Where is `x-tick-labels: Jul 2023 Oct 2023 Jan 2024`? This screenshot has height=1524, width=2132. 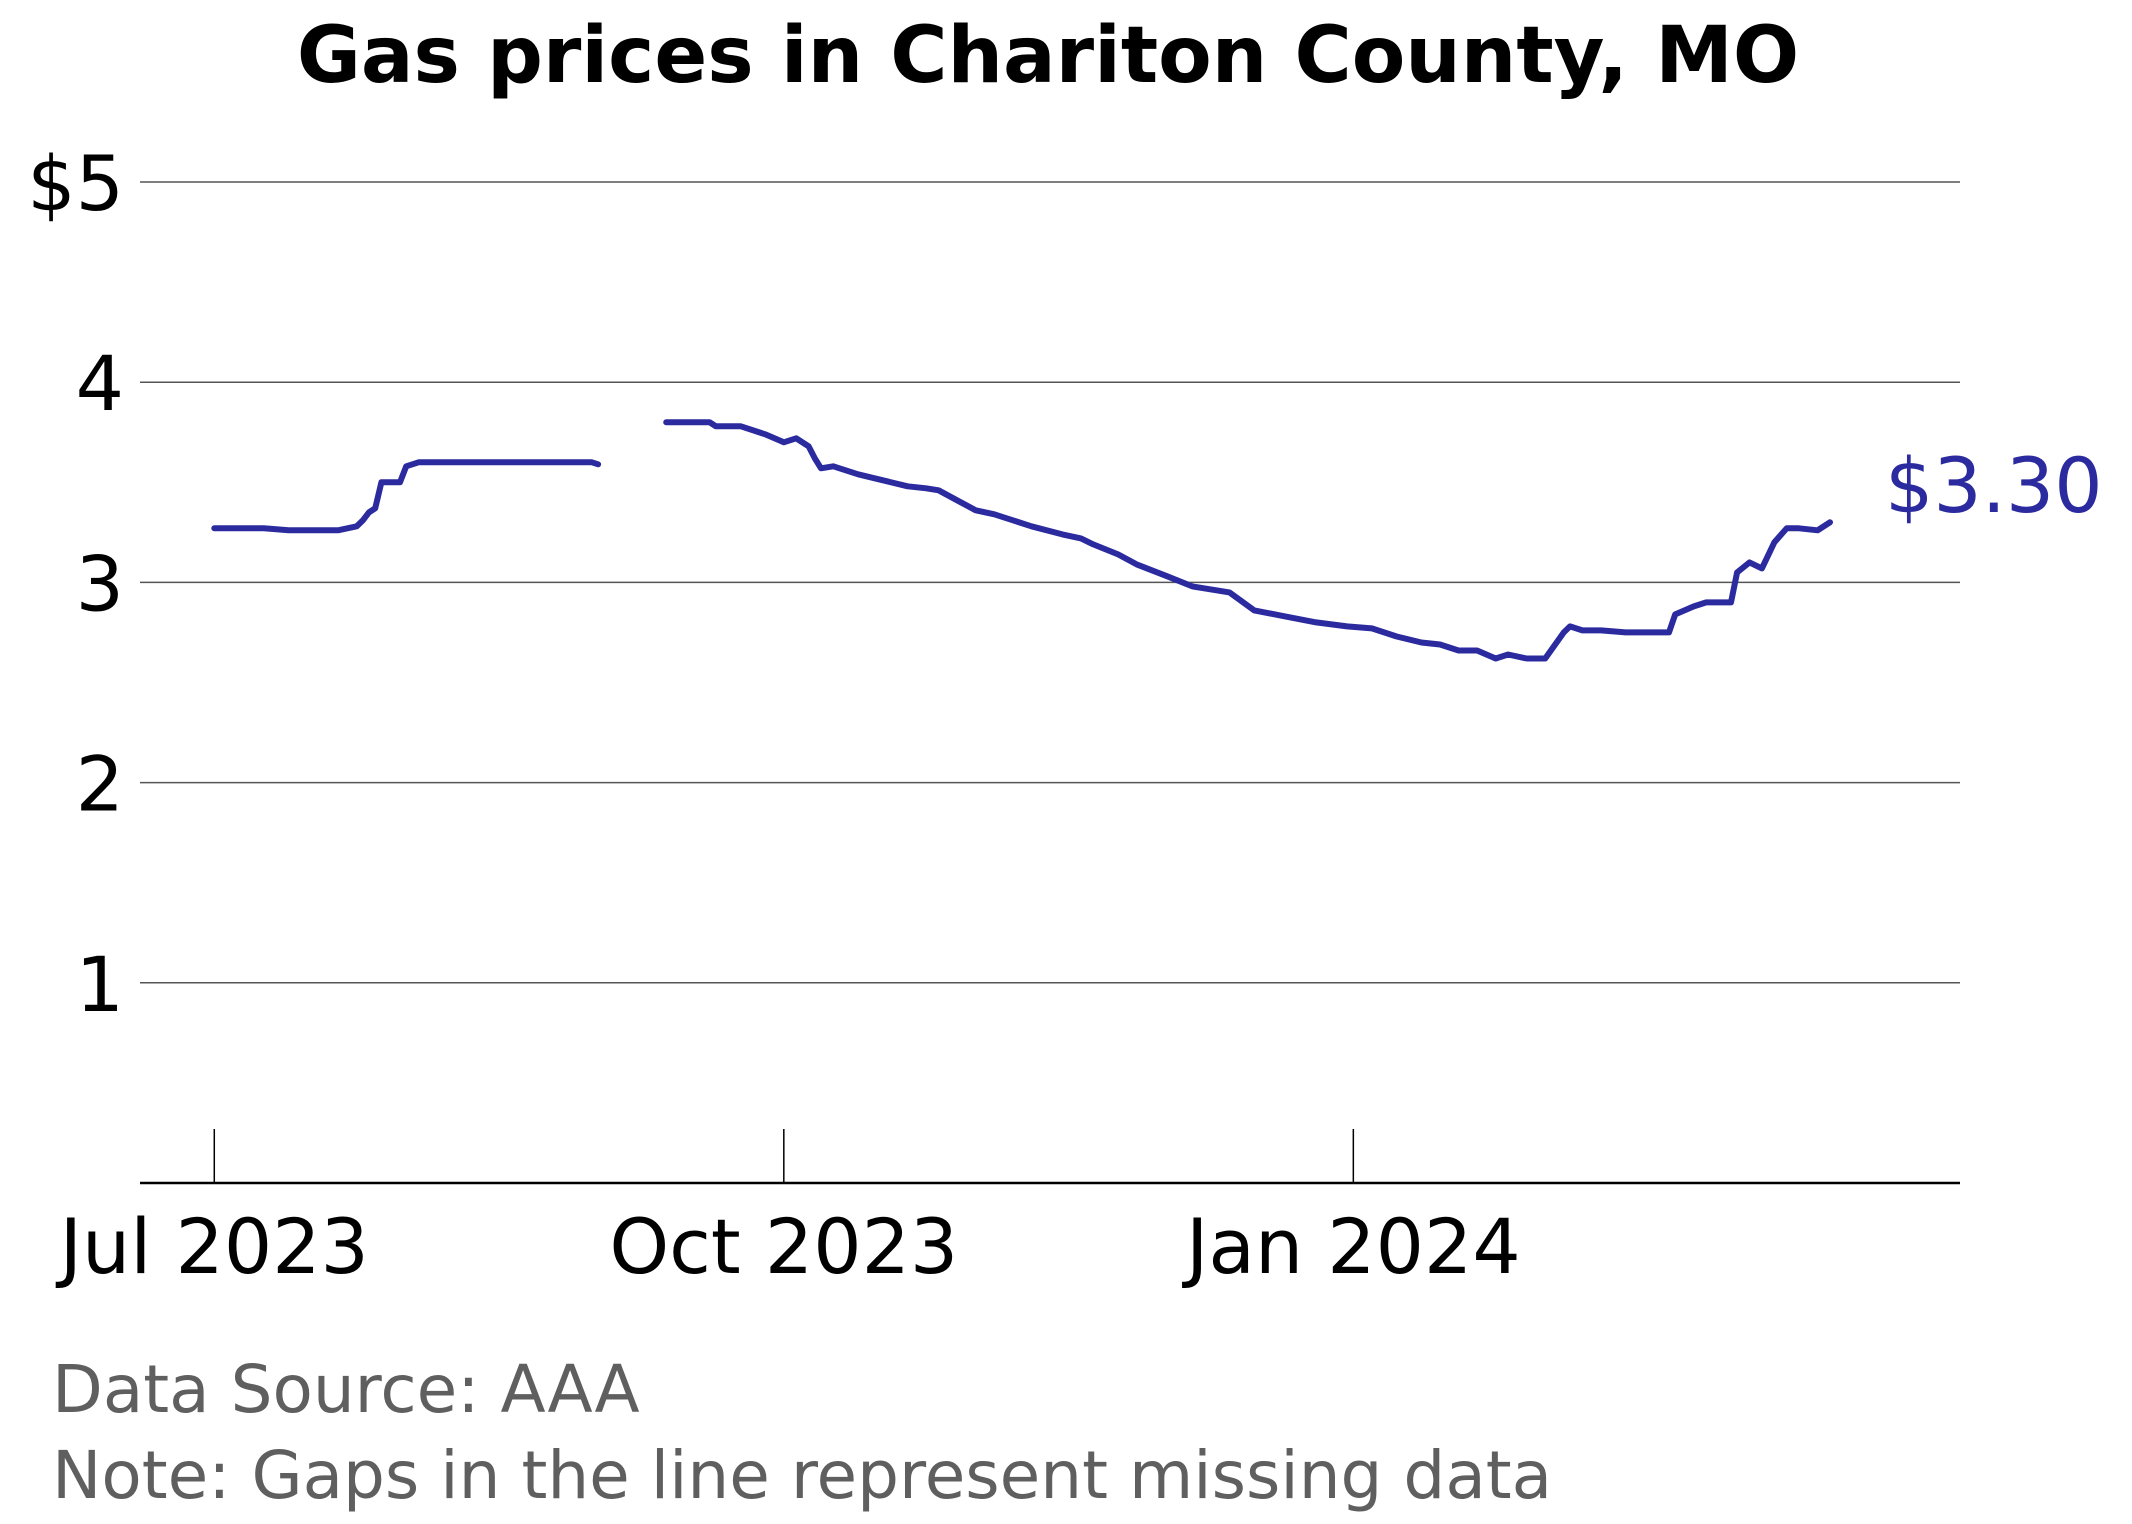
x-tick-labels: Jul 2023 Oct 2023 Jan 2024 is located at coordinates (788, 1246).